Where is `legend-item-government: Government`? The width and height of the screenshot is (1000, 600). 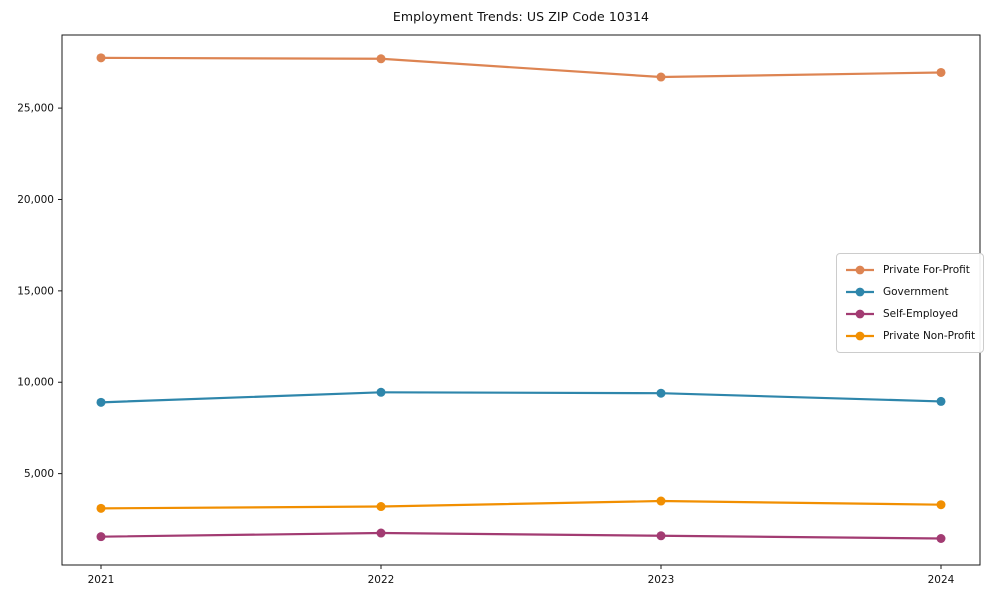 legend-item-government: Government is located at coordinates (910, 292).